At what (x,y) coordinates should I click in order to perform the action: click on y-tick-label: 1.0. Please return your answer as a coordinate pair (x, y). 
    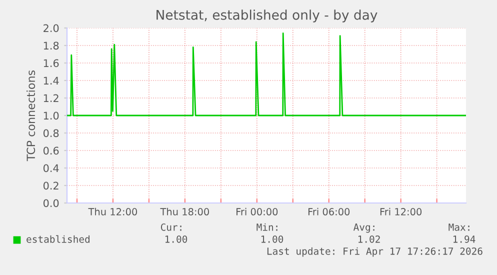
    Looking at the image, I should click on (51, 116).